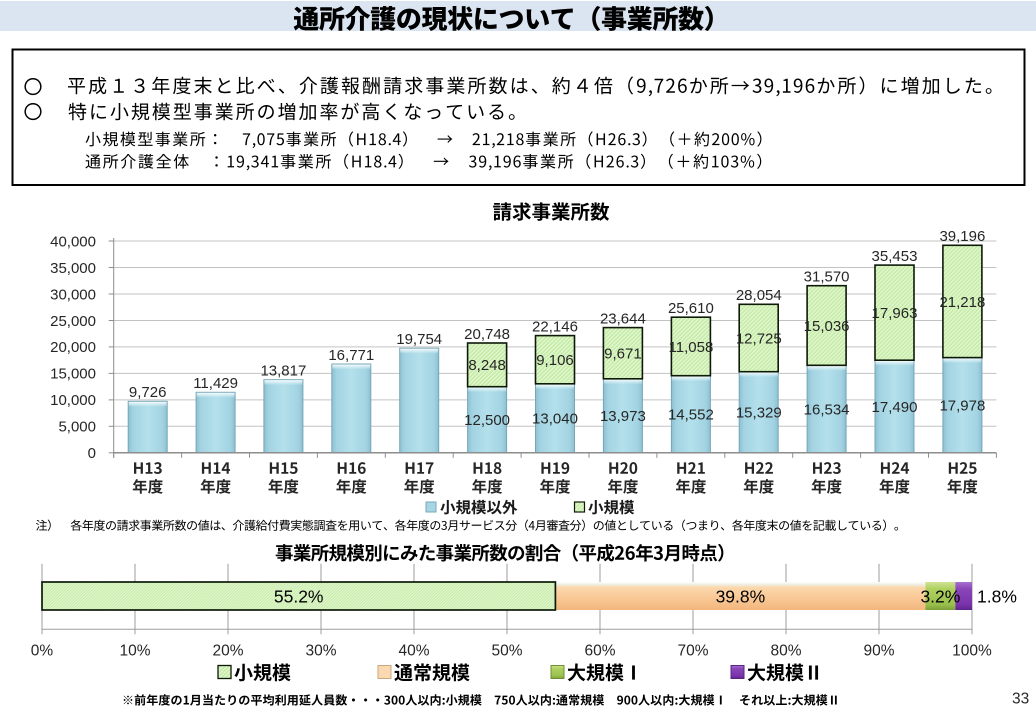 Image resolution: width=1036 pixels, height=716 pixels. I want to click on svg-text: 33, so click(1020, 699).